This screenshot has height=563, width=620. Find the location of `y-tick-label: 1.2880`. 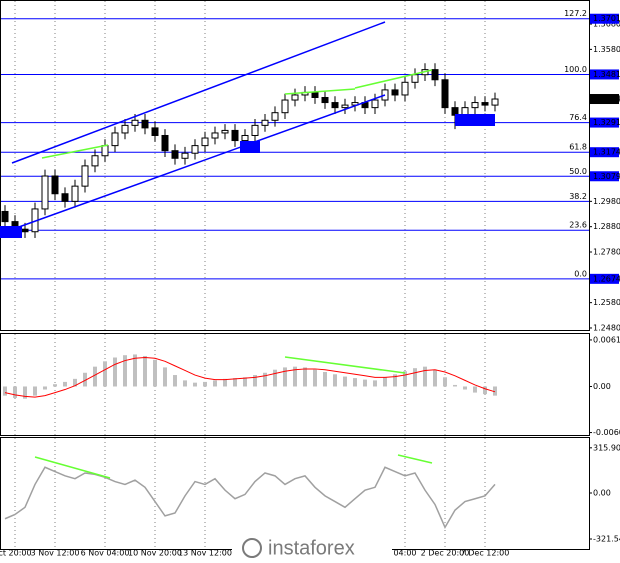

y-tick-label: 1.2880 is located at coordinates (606, 226).